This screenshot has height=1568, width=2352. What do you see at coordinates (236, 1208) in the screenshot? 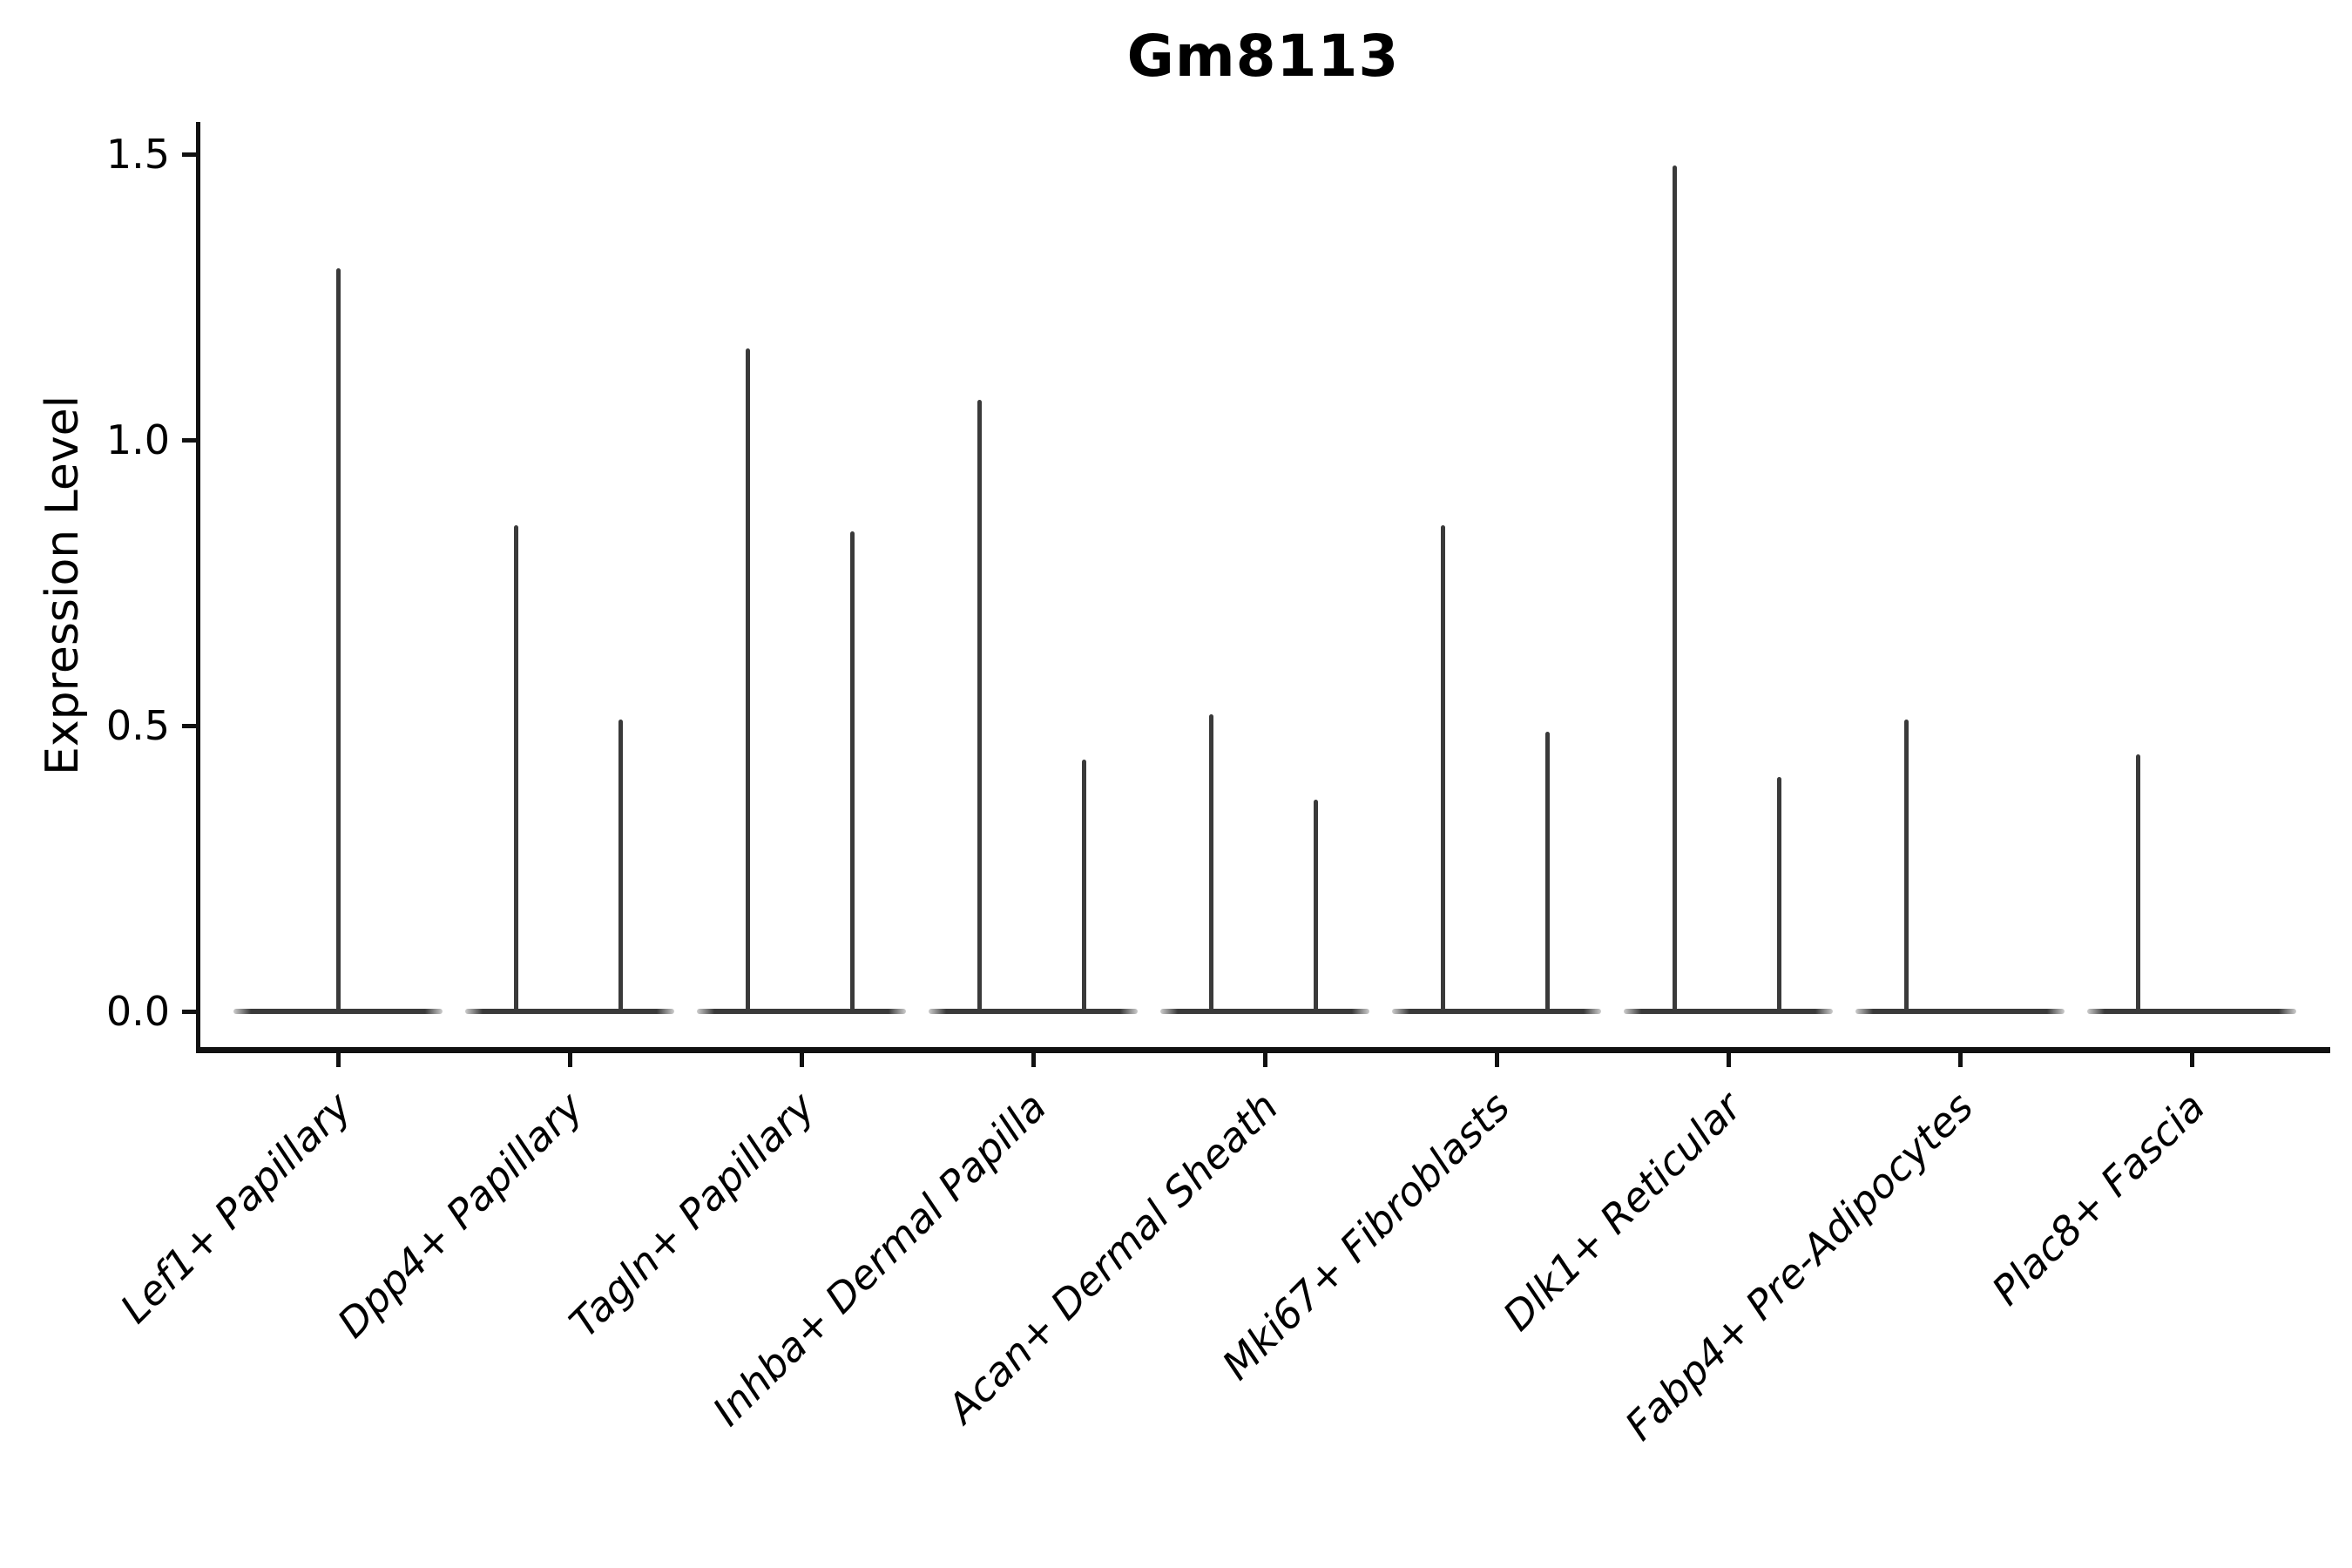
I see `x-tick-label: Lef1+ Papillary` at bounding box center [236, 1208].